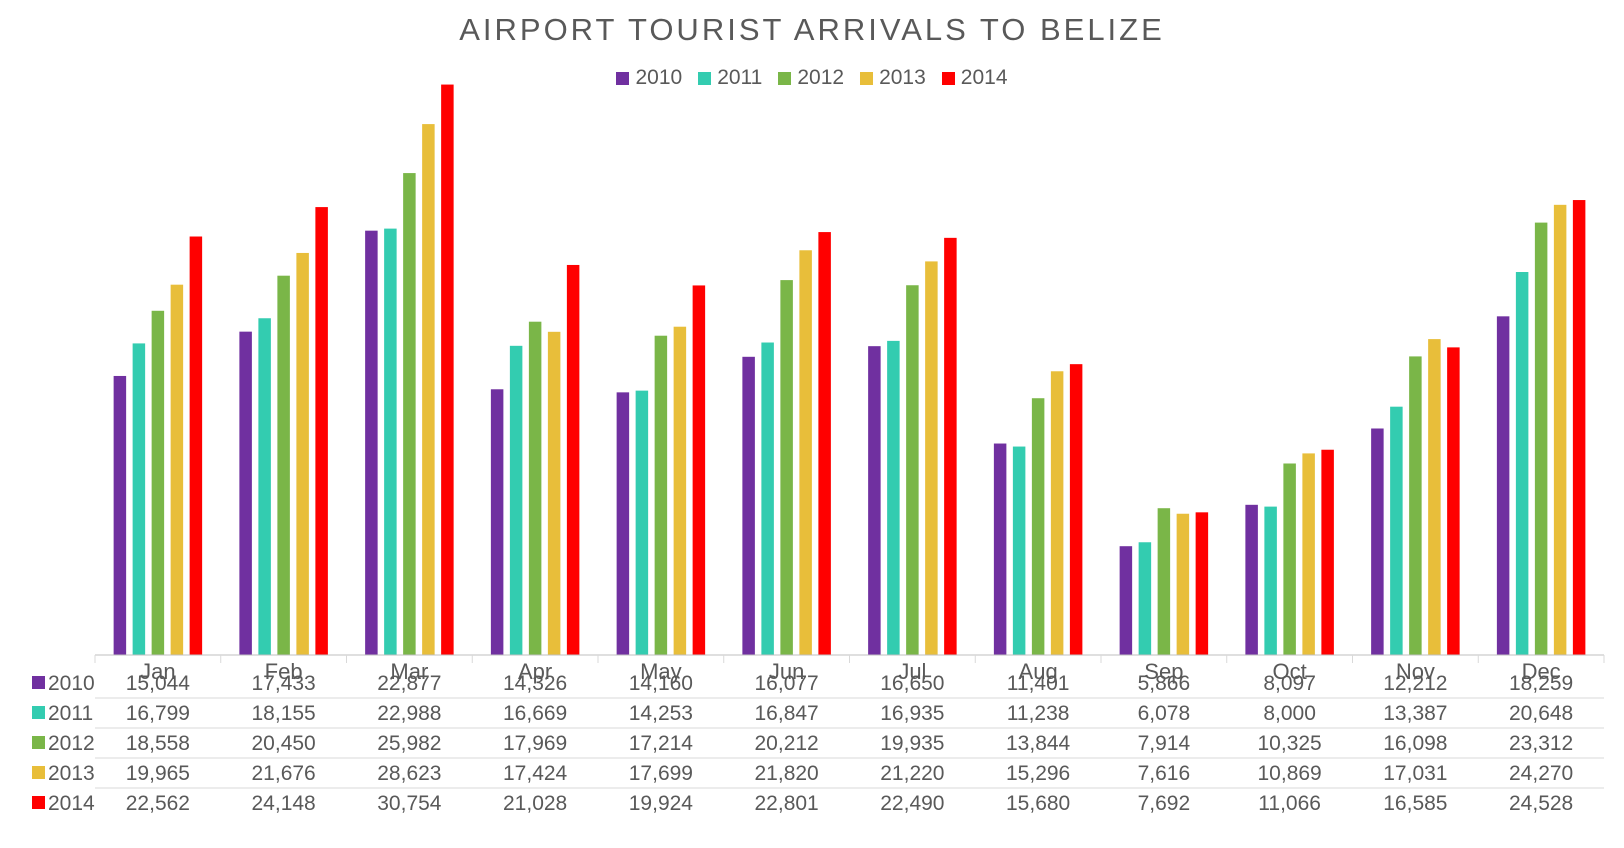 Image resolution: width=1624 pixels, height=848 pixels. I want to click on table-cell-2014-dec: 24,528, so click(1541, 803).